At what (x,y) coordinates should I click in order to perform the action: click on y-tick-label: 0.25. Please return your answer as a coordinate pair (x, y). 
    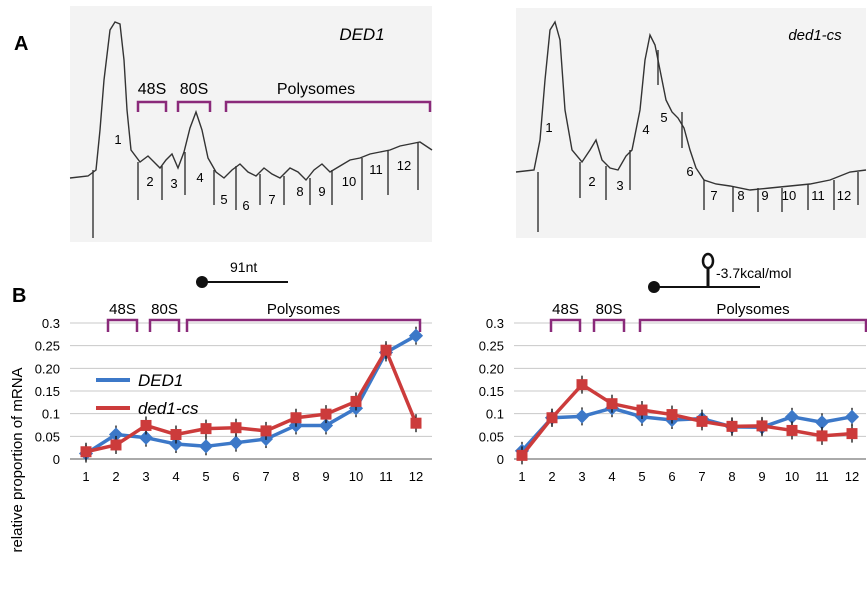
    Looking at the image, I should click on (47, 346).